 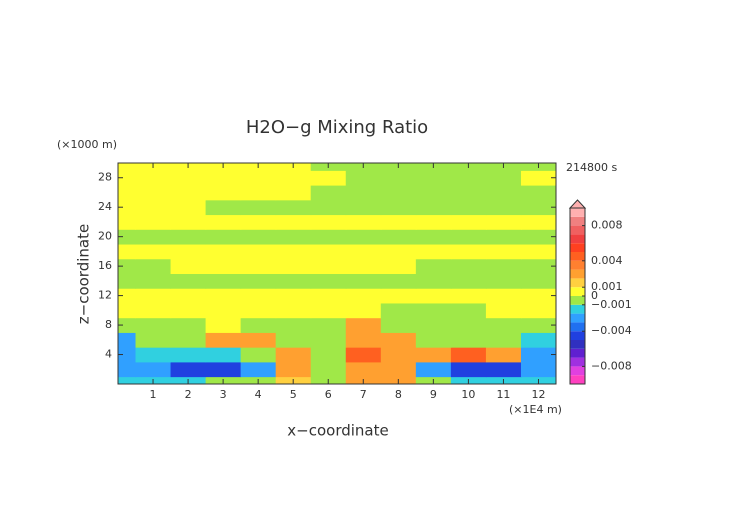 I want to click on x-tick-label: 10, so click(x=468, y=394).